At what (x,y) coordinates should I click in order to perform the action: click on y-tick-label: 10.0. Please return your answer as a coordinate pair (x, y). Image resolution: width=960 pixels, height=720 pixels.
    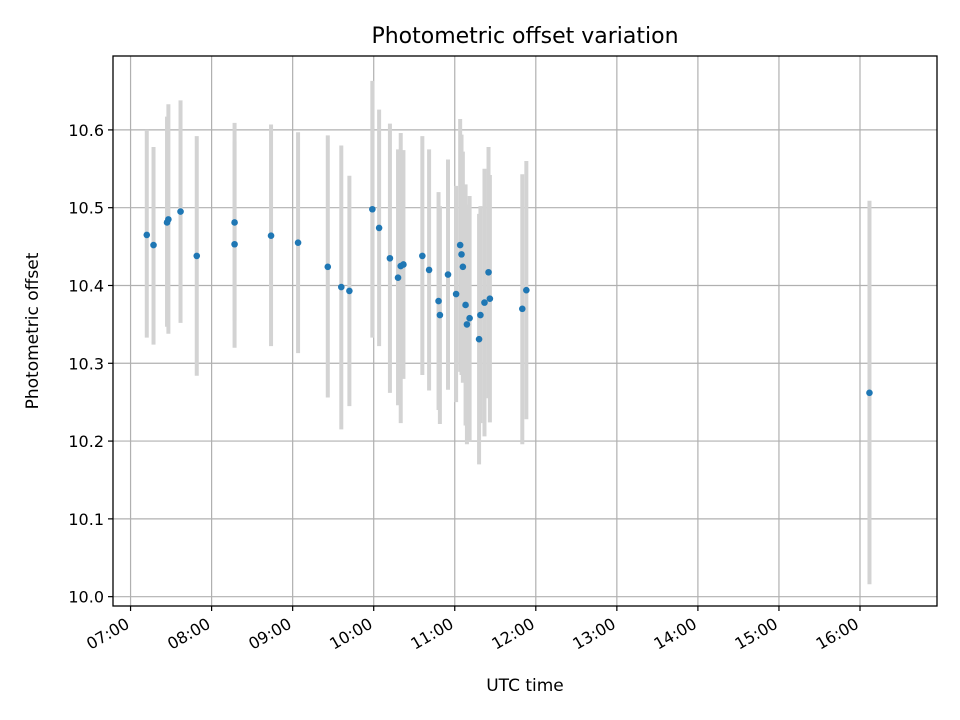
    Looking at the image, I should click on (86, 597).